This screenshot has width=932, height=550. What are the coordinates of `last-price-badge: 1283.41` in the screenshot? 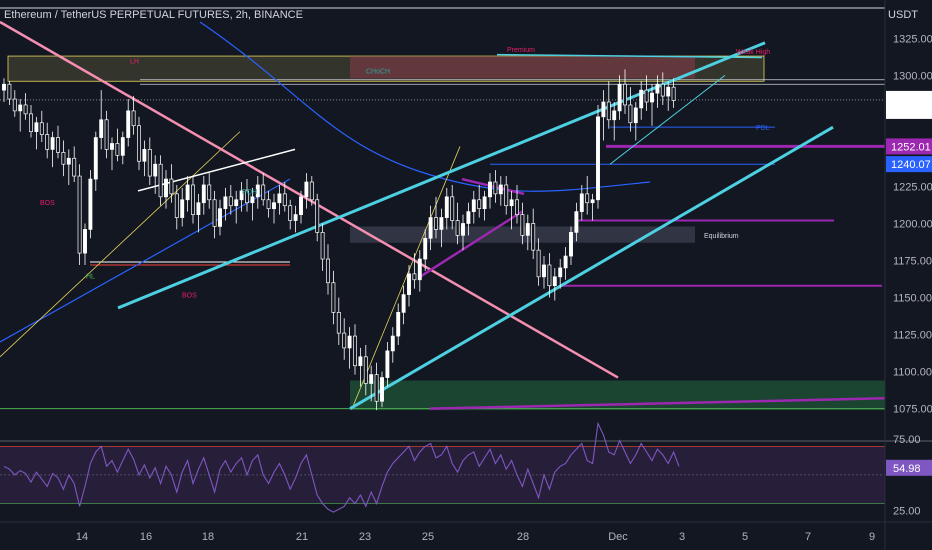 It's located at (912, 100).